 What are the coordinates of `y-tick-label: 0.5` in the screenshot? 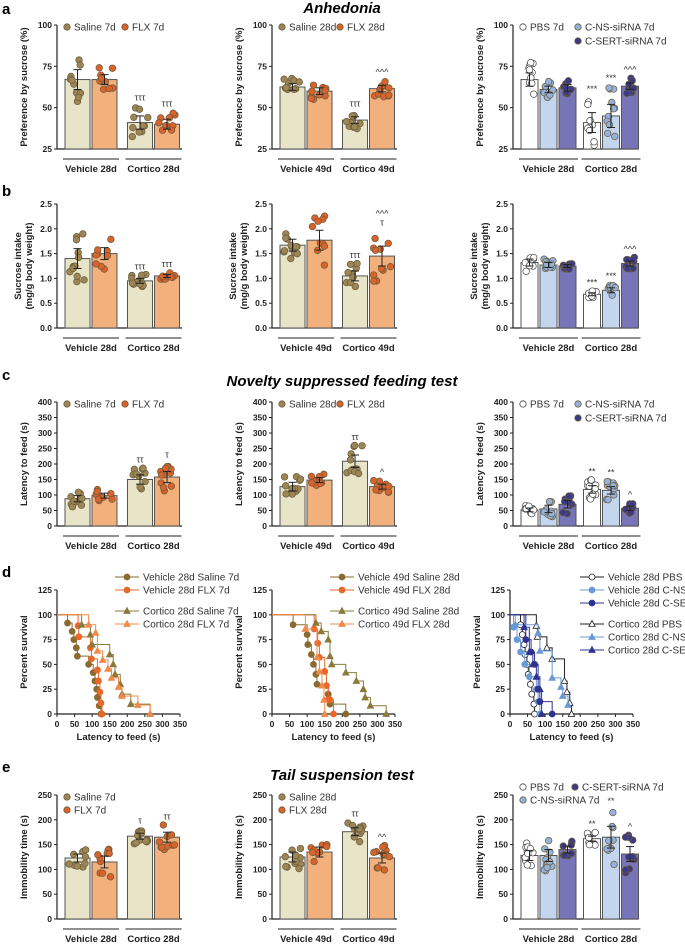 It's located at (502, 303).